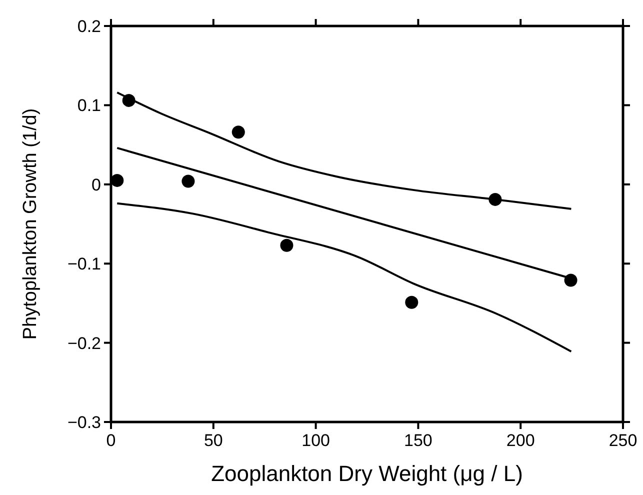 The image size is (643, 495). What do you see at coordinates (84, 422) in the screenshot?
I see `y-tick-label: −0.3` at bounding box center [84, 422].